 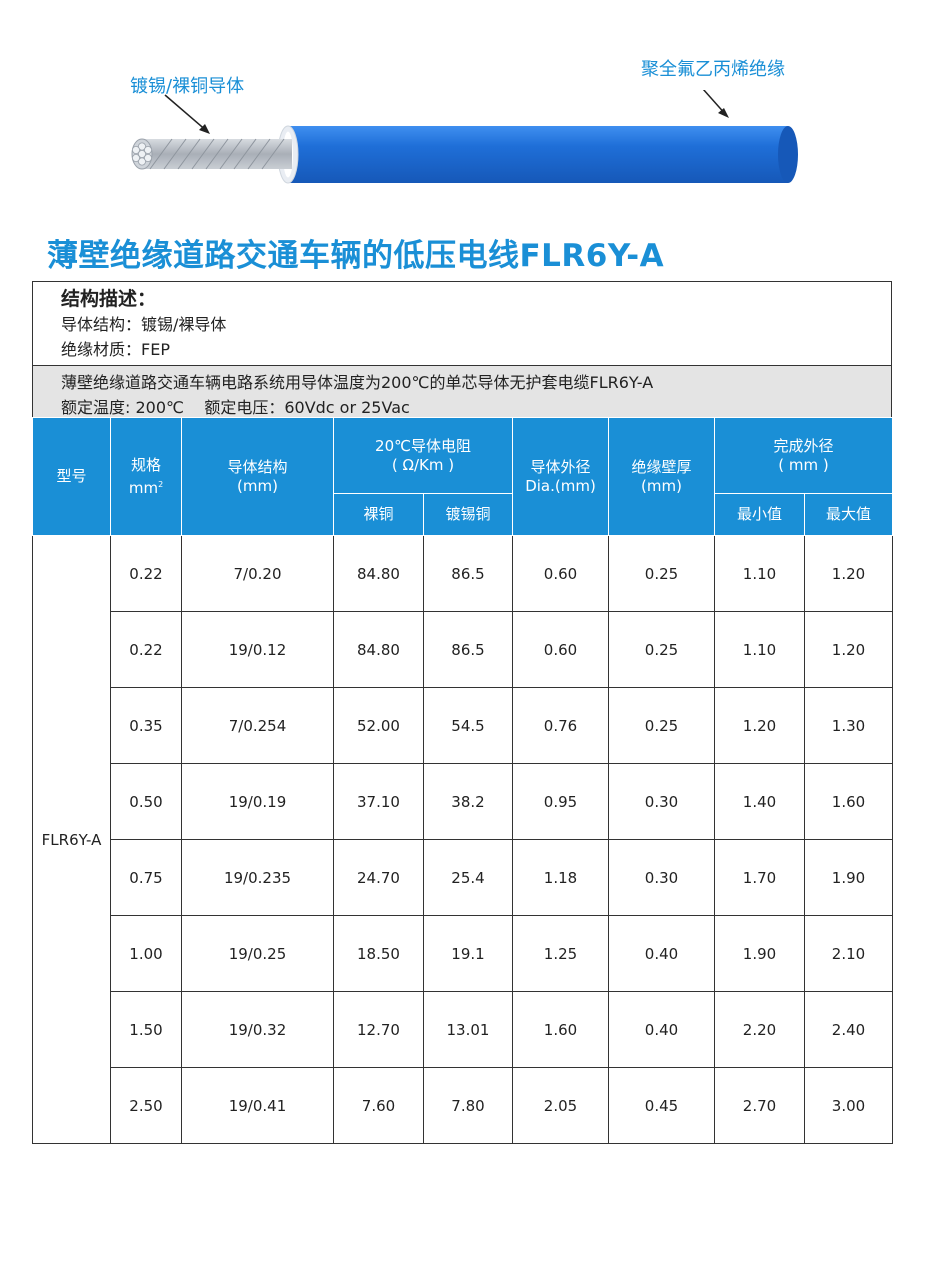 I want to click on header-conductor-od-label: 导体外径, so click(x=560, y=466).